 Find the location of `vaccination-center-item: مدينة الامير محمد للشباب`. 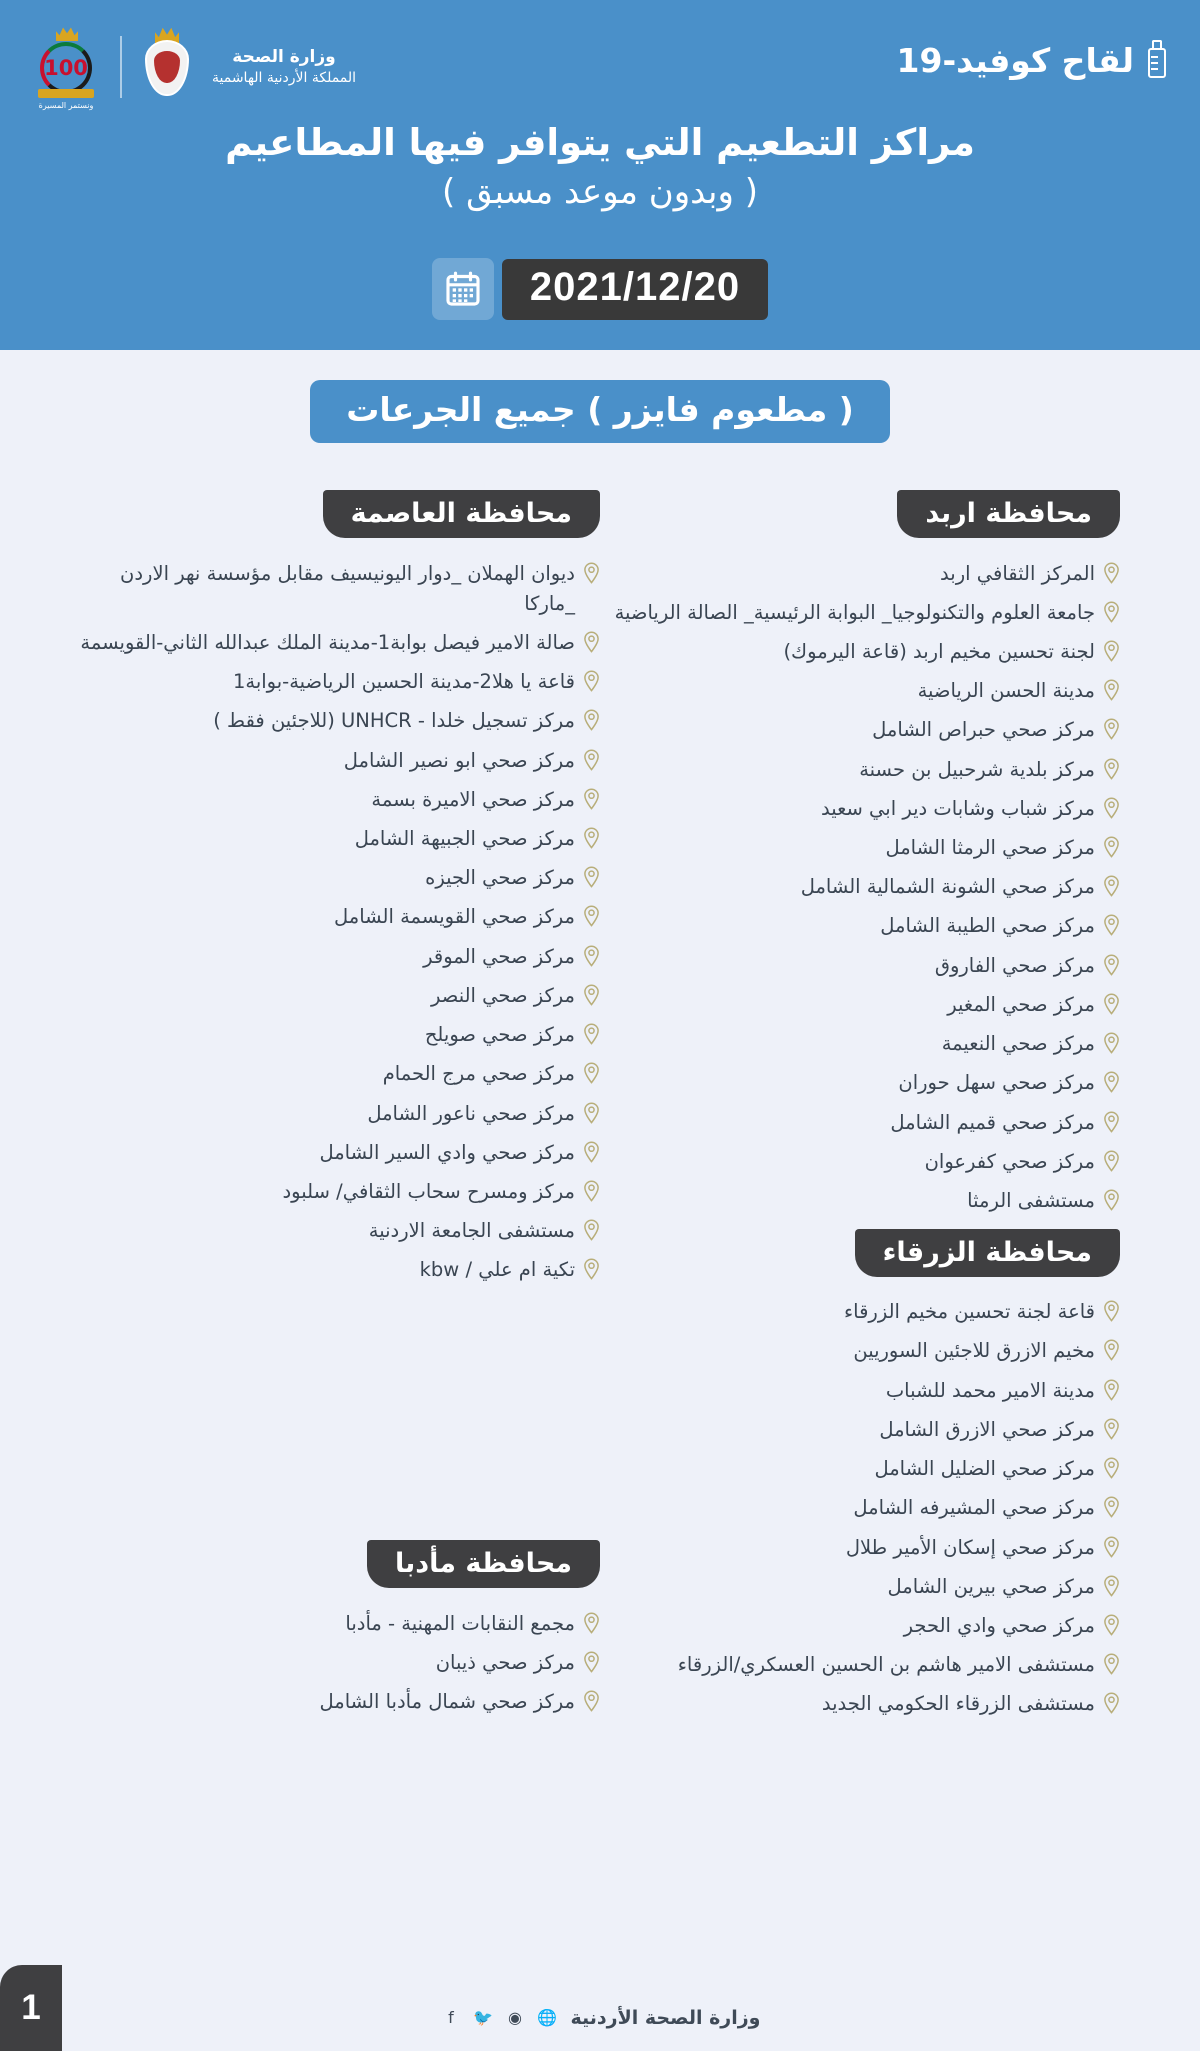

vaccination-center-item: مدينة الامير محمد للشباب is located at coordinates (860, 1390).